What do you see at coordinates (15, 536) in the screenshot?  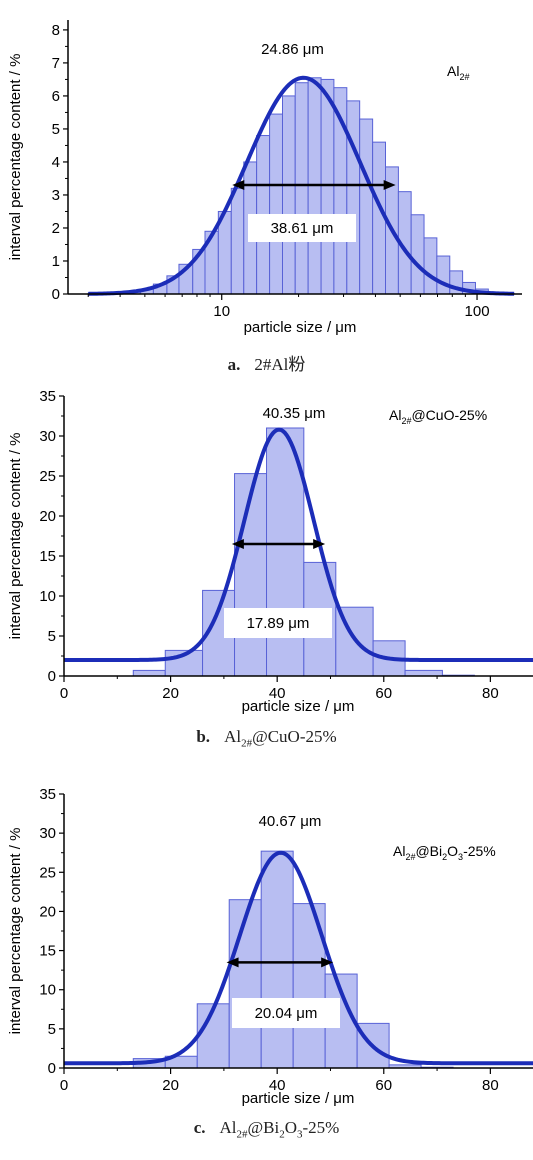 I see `y-axis-title-b: interval percentage content / %` at bounding box center [15, 536].